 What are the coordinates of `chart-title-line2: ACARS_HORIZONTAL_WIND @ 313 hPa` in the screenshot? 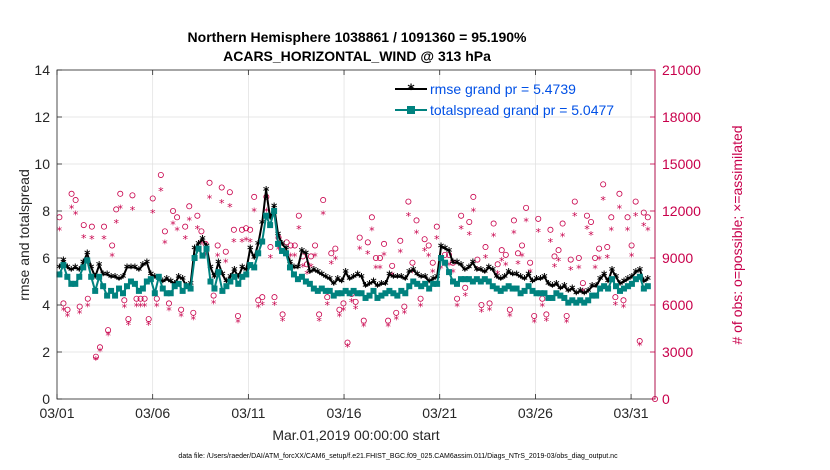 It's located at (357, 56).